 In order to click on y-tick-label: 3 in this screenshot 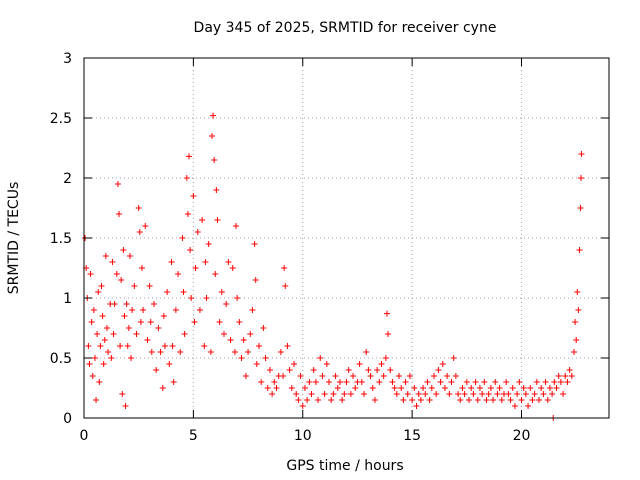, I will do `click(67, 59)`.